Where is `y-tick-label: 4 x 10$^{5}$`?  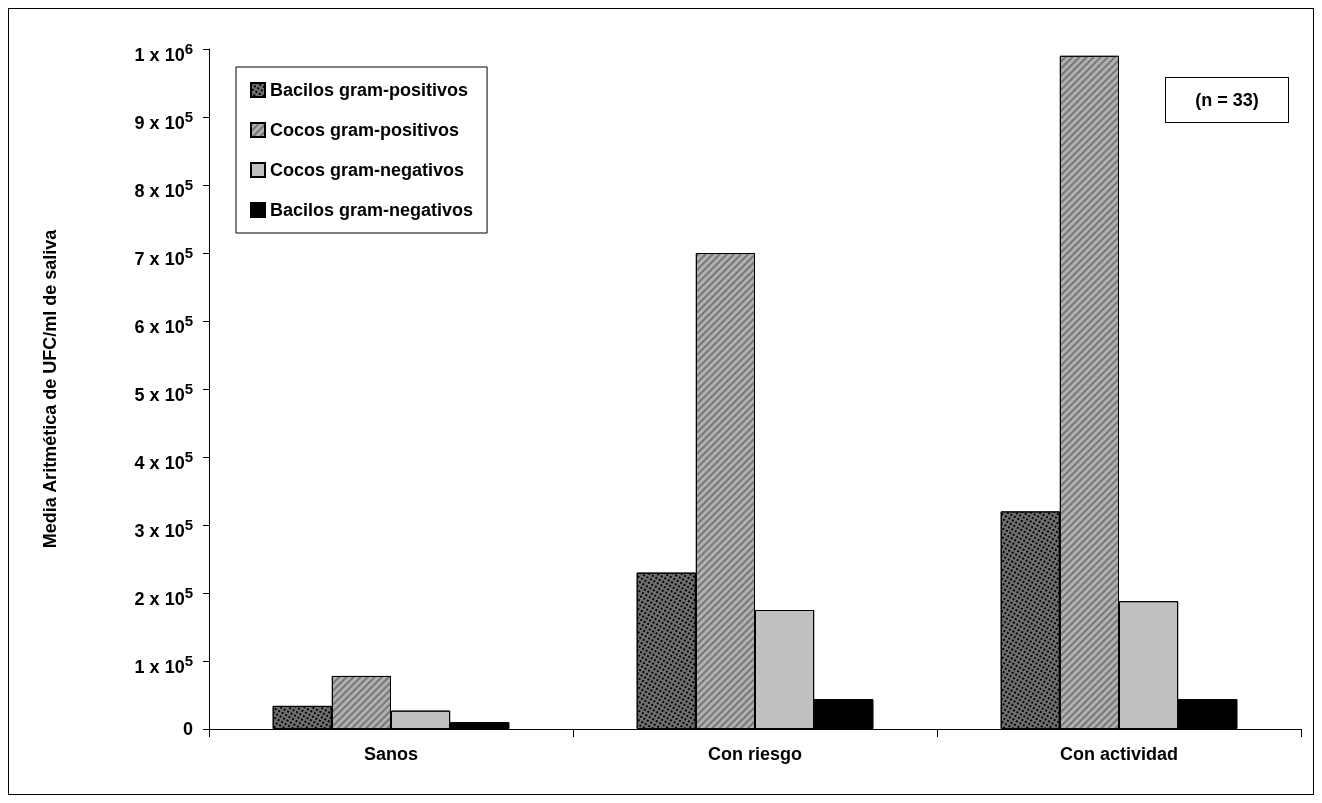
y-tick-label: 4 x 10$^{5}$ is located at coordinates (163, 460).